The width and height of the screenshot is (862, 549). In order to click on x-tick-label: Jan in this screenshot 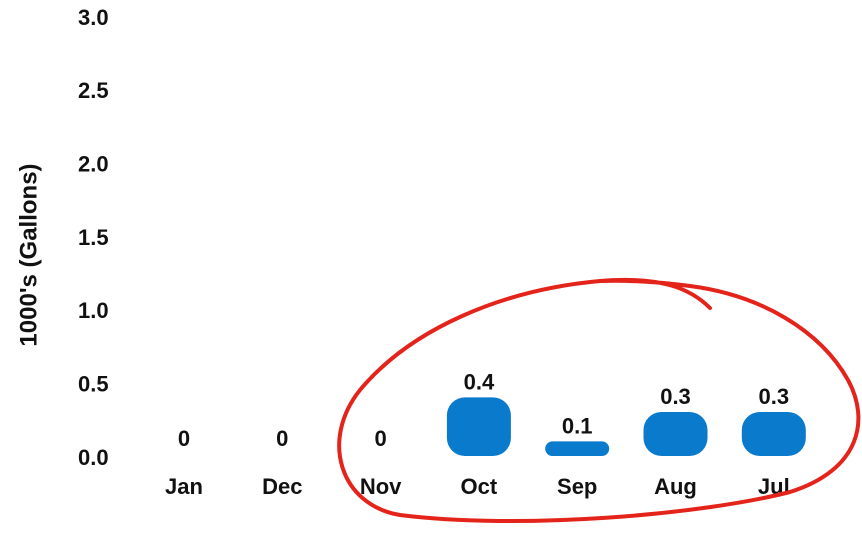, I will do `click(184, 486)`.